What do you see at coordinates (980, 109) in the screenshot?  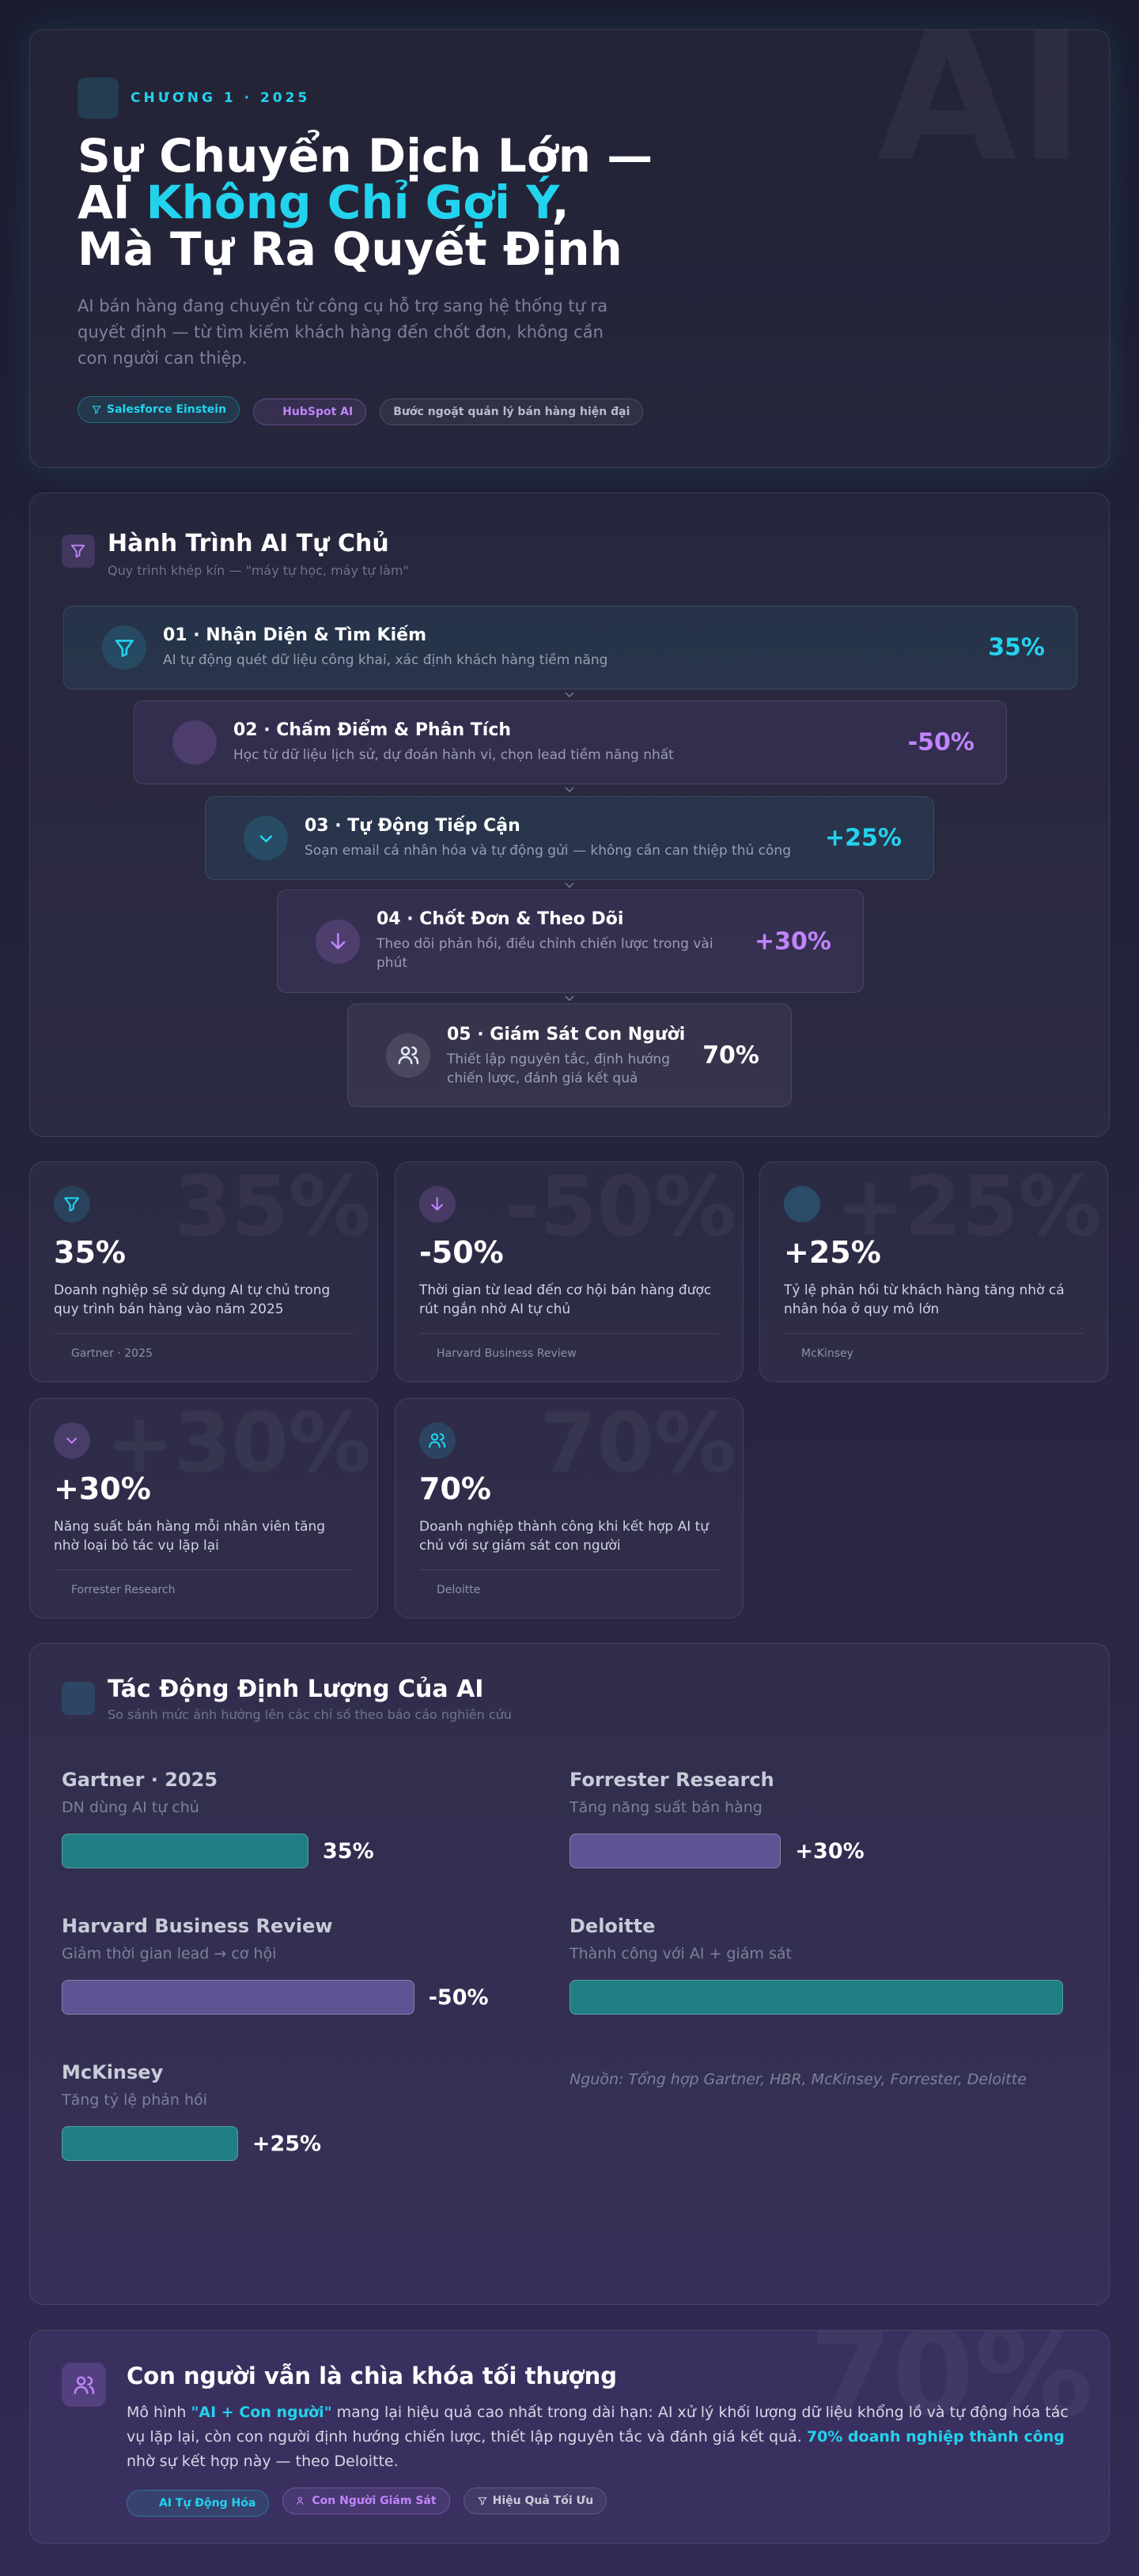 I see `watermark: AI` at bounding box center [980, 109].